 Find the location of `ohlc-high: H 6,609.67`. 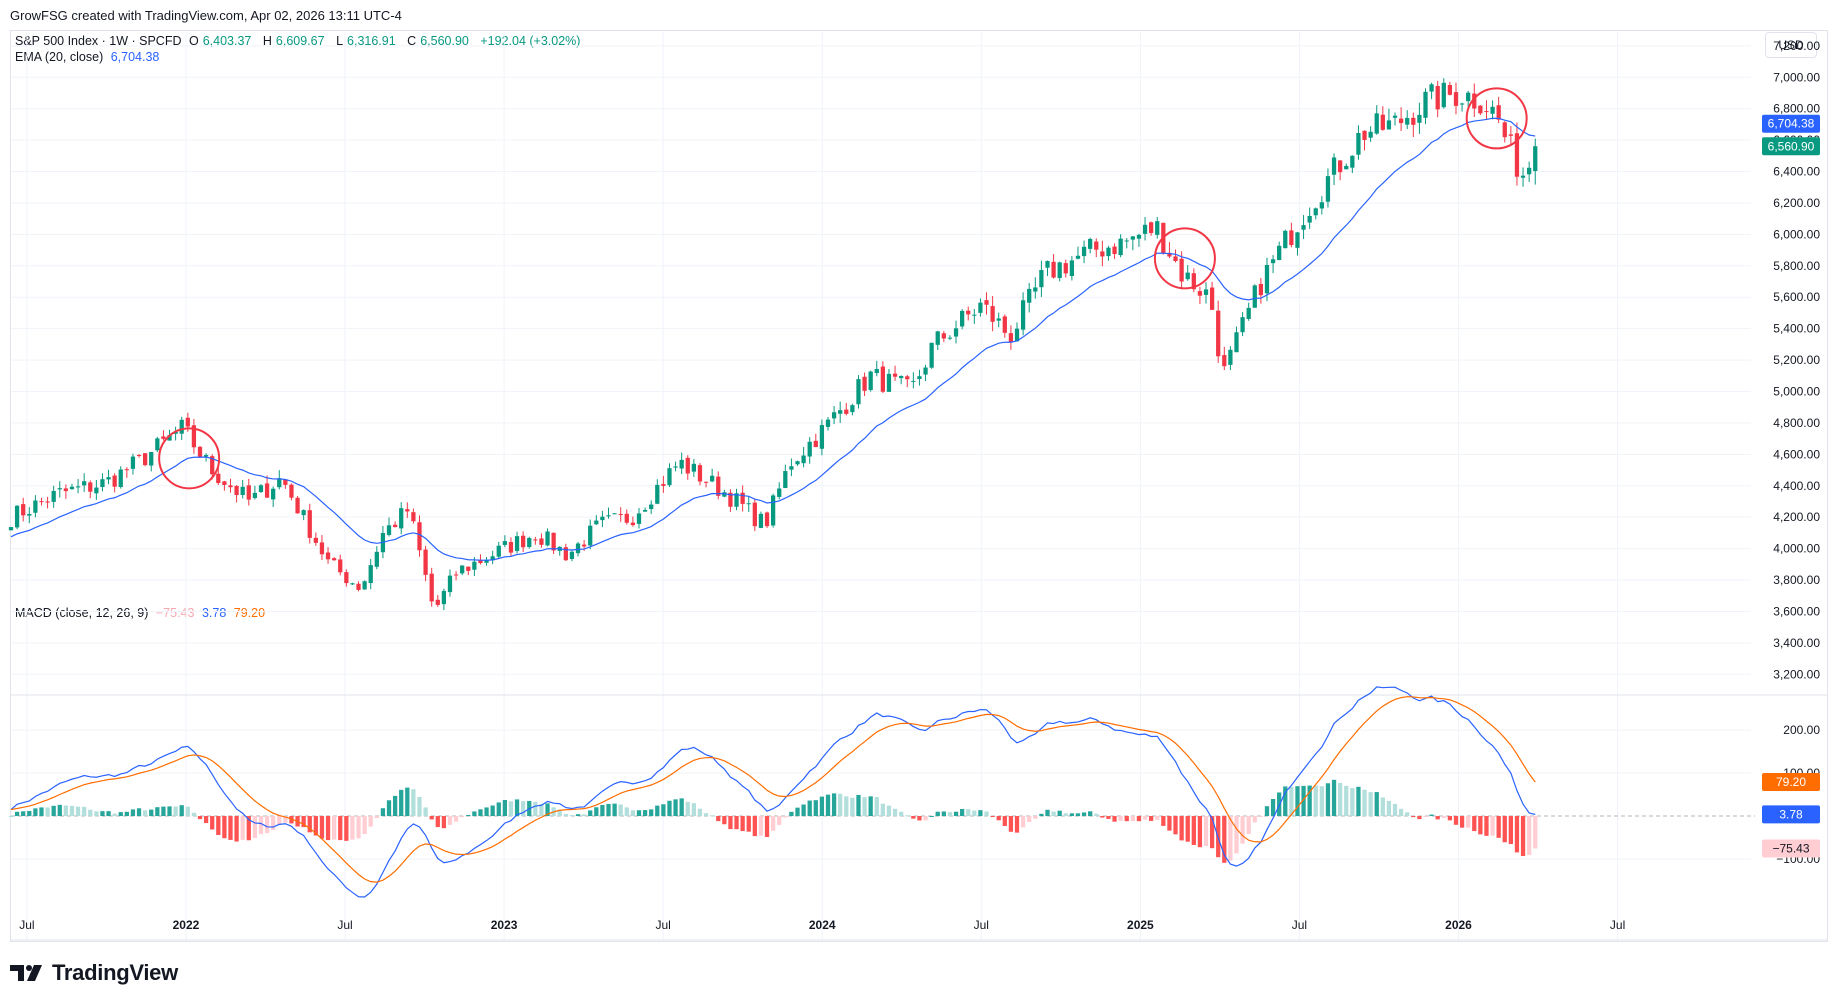

ohlc-high: H 6,609.67 is located at coordinates (293, 41).